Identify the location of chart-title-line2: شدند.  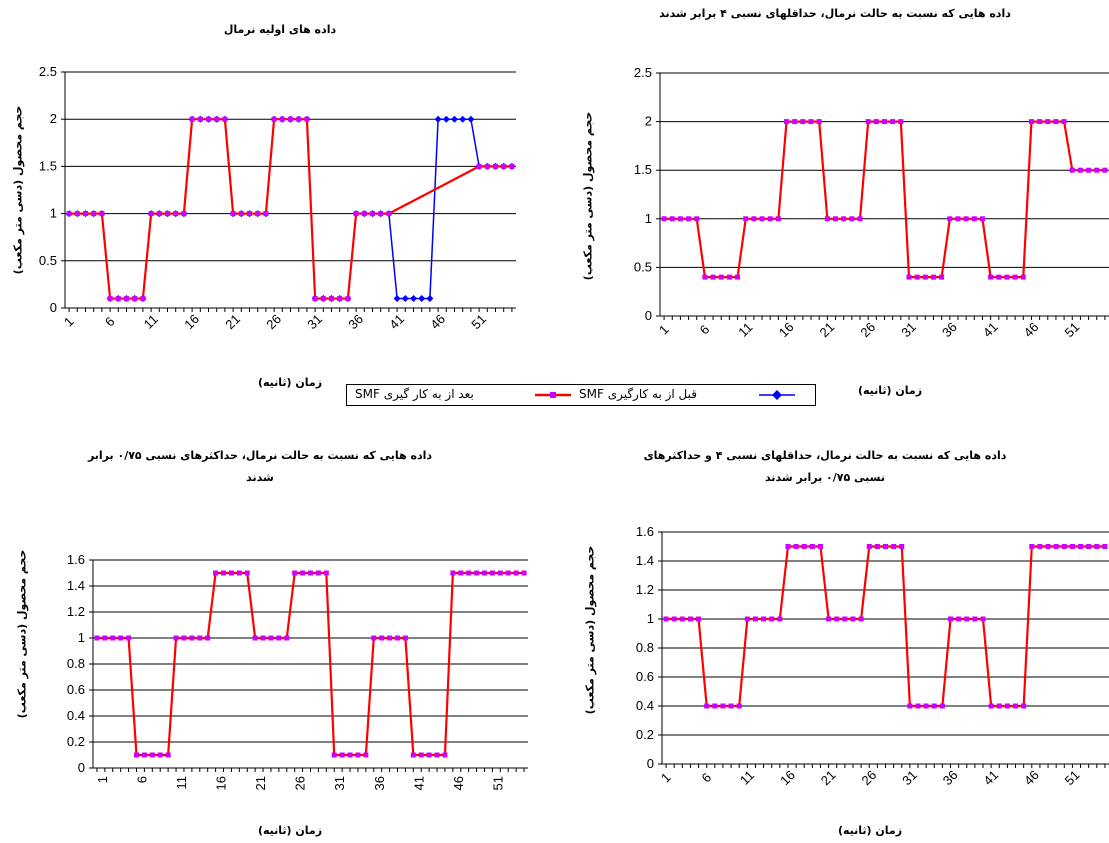
(260, 477).